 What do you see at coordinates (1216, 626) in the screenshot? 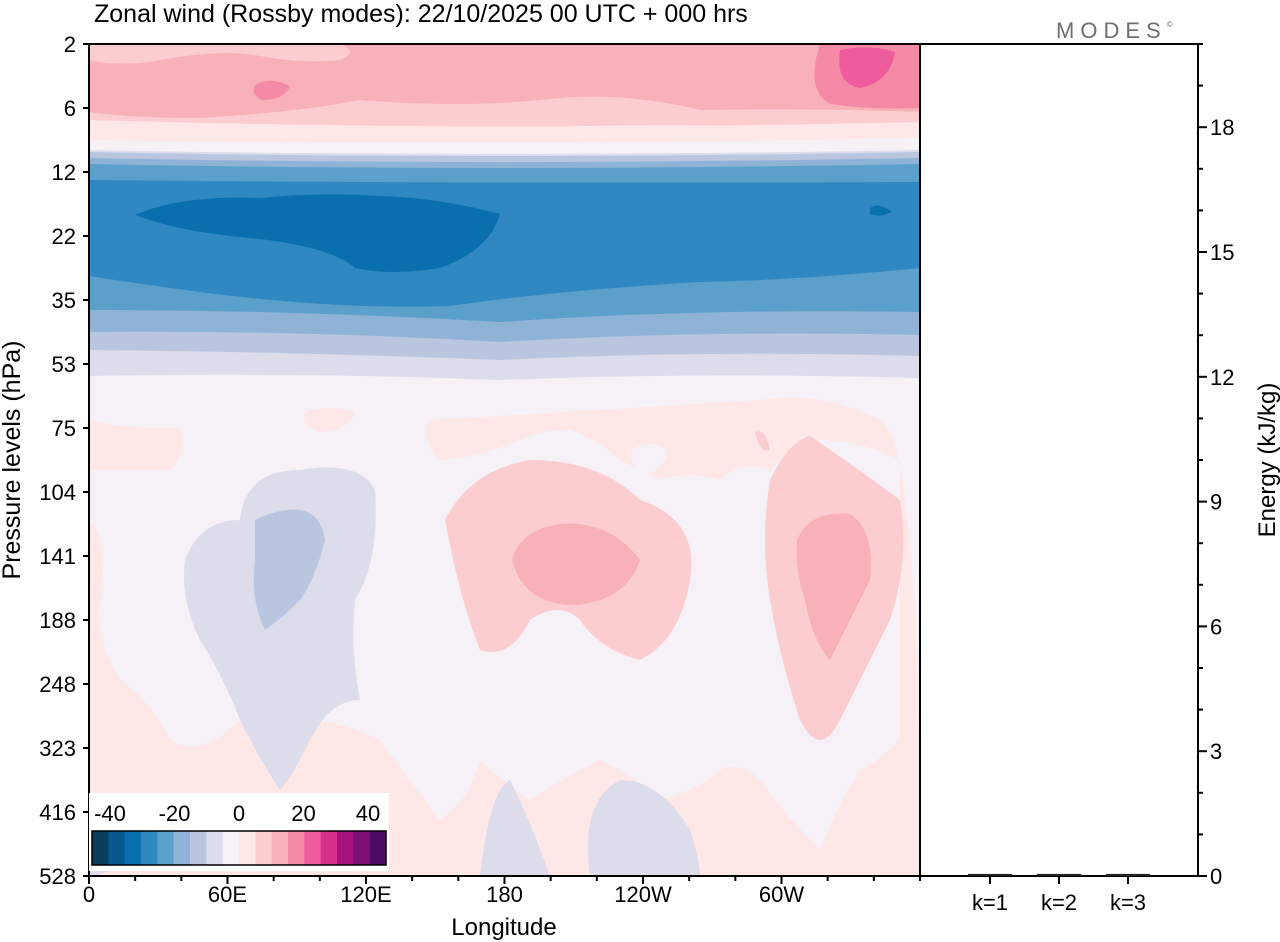
I see `energy-tick-label: 6` at bounding box center [1216, 626].